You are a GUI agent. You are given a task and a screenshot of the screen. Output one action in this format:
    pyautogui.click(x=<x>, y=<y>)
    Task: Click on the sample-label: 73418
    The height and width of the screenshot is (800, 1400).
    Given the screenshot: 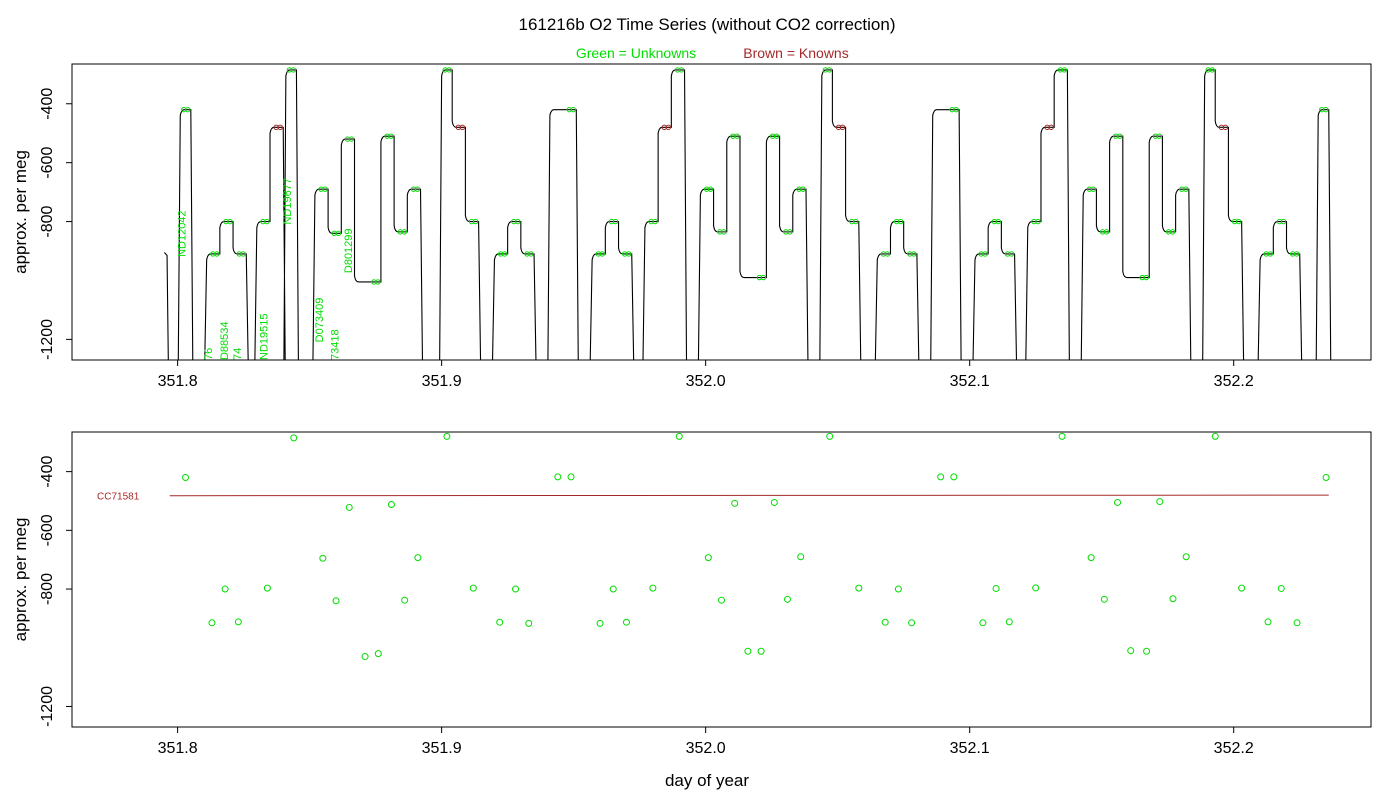 What is the action you would take?
    pyautogui.click(x=336, y=344)
    